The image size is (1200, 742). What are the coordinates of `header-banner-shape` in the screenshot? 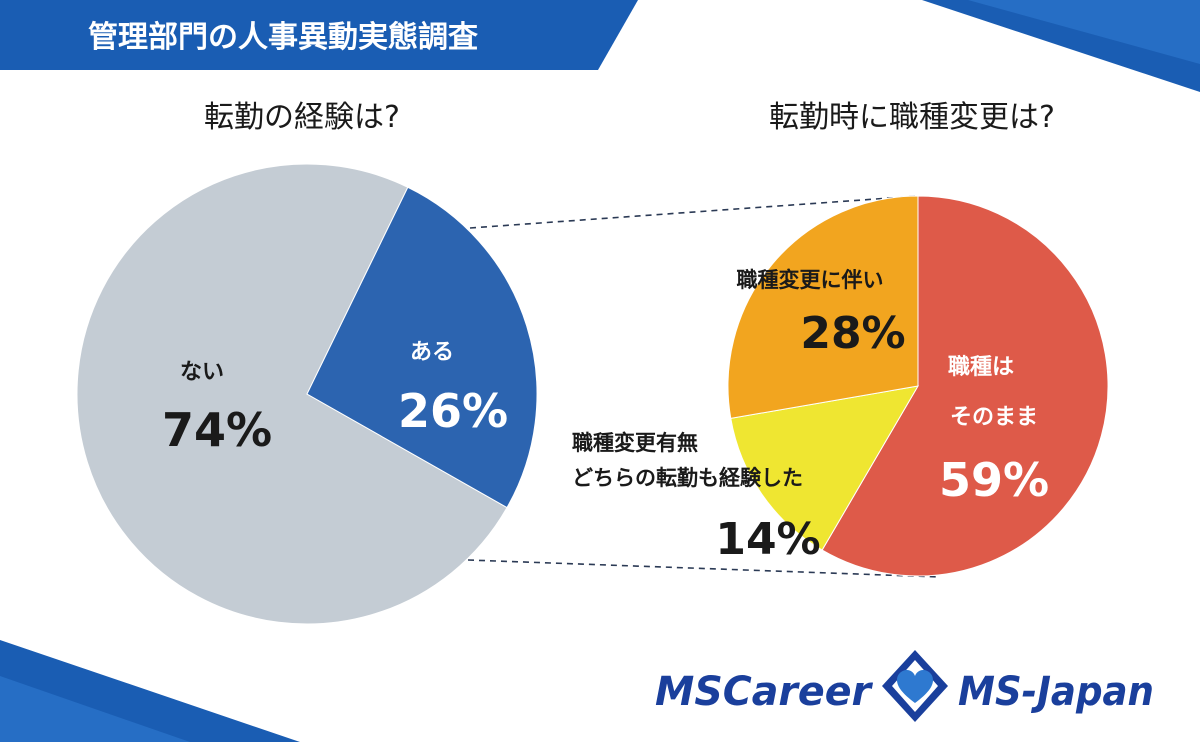 It's located at (319, 35).